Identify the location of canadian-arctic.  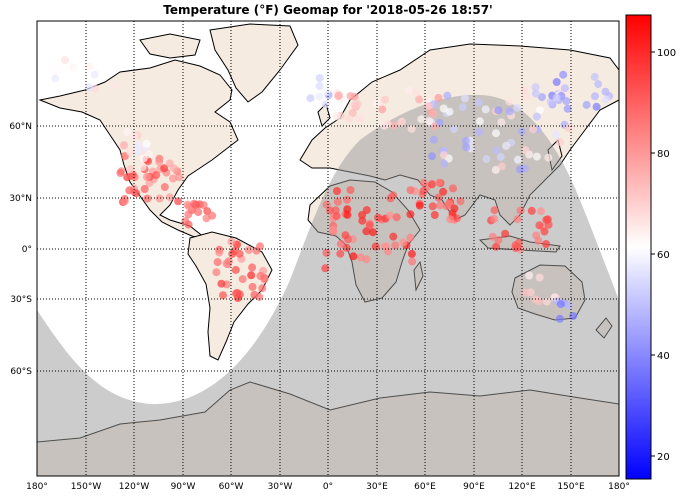
(170, 46).